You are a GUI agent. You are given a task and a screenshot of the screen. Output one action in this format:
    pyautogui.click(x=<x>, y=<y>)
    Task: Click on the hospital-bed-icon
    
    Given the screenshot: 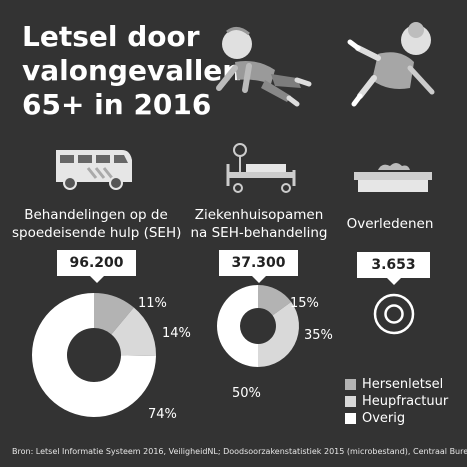 What is the action you would take?
    pyautogui.click(x=261, y=168)
    